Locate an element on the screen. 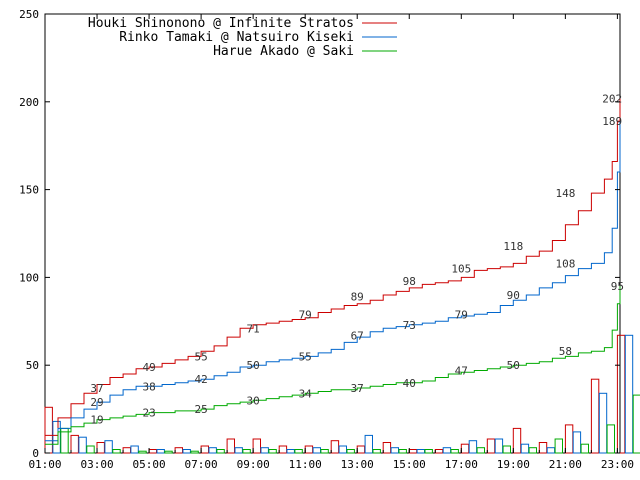  y-tick-label: 0 is located at coordinates (35, 453).